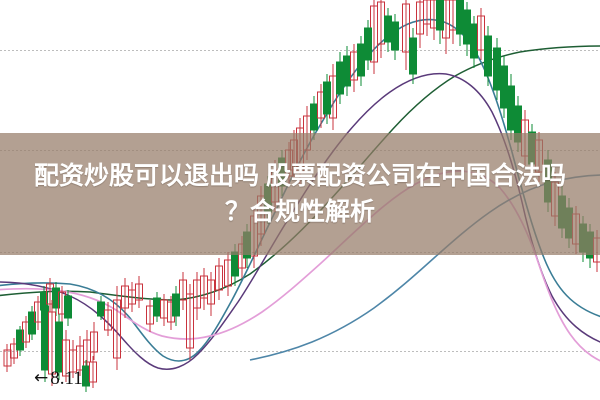 The width and height of the screenshot is (600, 400). What do you see at coordinates (66, 378) in the screenshot?
I see `annotation-label: 8.11` at bounding box center [66, 378].